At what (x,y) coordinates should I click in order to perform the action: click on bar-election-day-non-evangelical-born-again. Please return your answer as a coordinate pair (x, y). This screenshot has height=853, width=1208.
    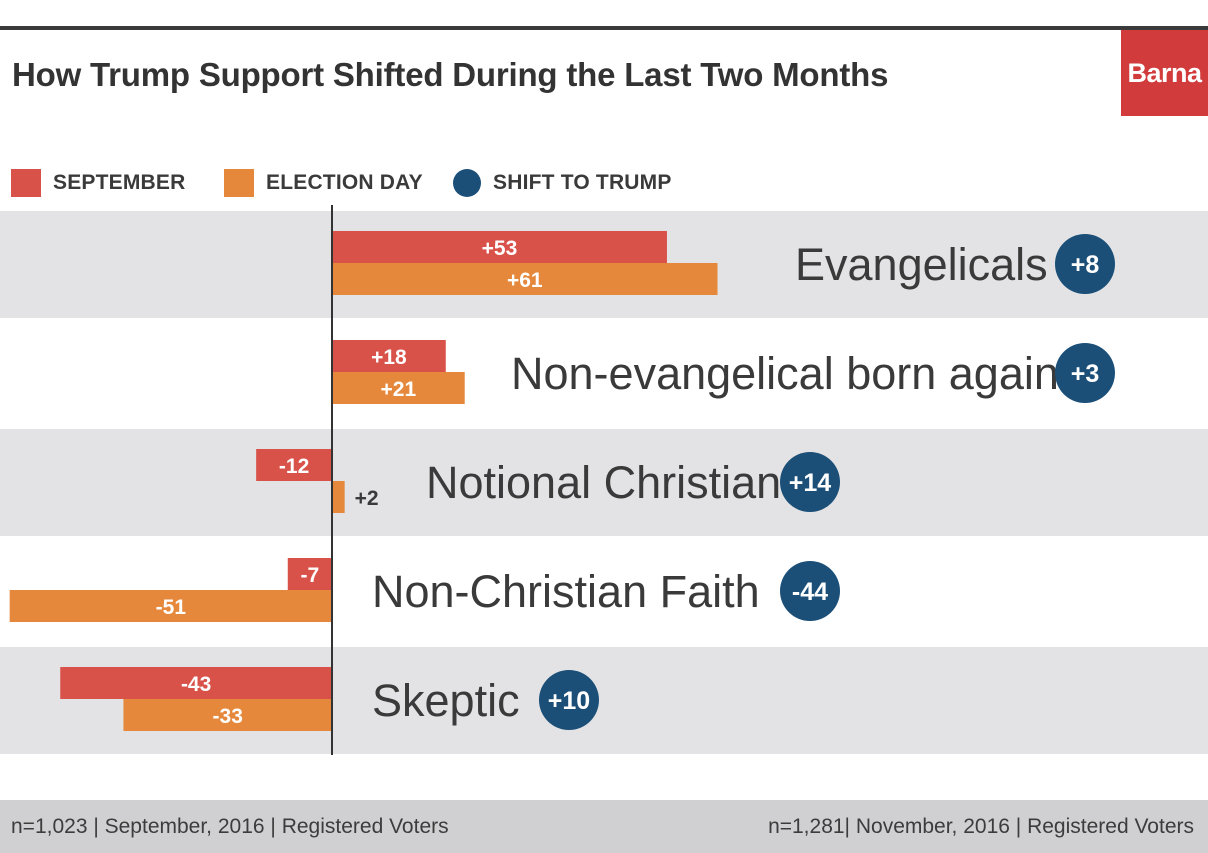
    Looking at the image, I should click on (398, 388).